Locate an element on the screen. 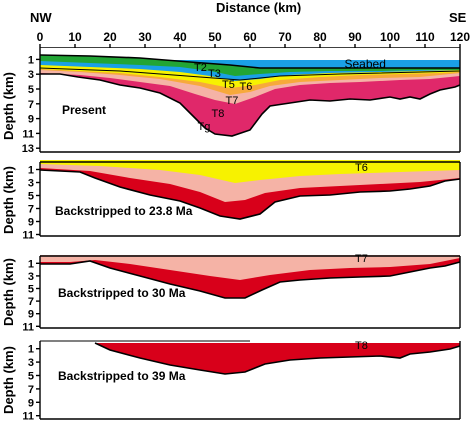  distance-tick-label: 100 is located at coordinates (390, 37).